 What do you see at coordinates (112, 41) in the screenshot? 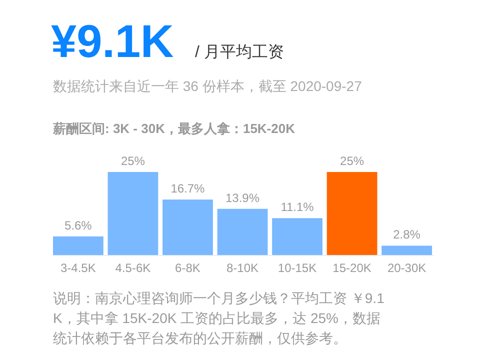
I see `chart-title: ¥9.1K` at bounding box center [112, 41].